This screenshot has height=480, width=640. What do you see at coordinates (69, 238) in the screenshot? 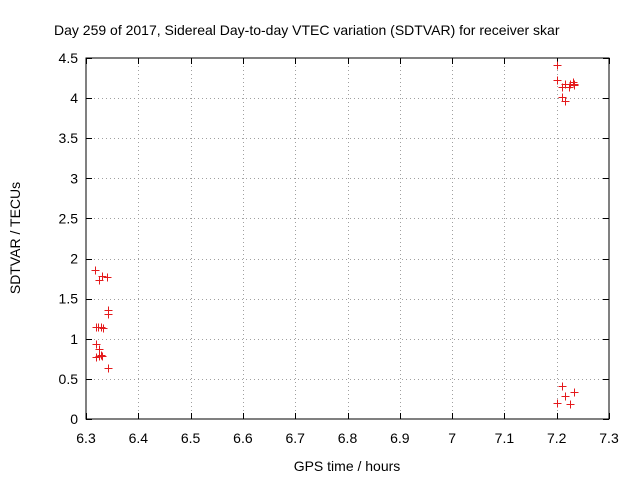
I see `y-tick-labels: 0 0.5 1 1.5 2 2.5 3 3.5 4 4.5` at bounding box center [69, 238].